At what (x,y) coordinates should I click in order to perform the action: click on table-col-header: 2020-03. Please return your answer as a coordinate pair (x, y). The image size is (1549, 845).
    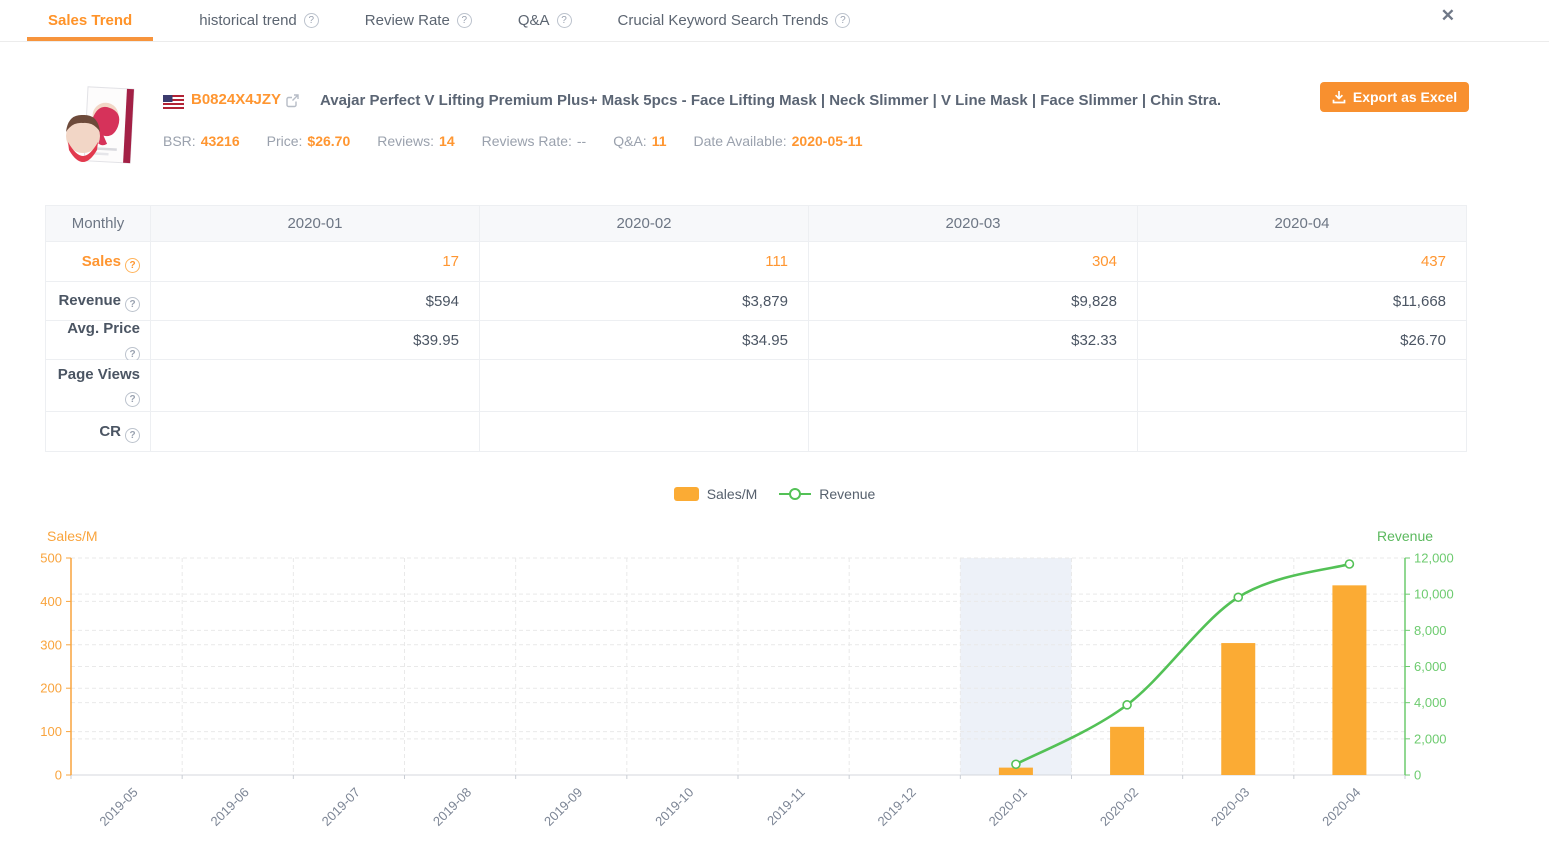
    Looking at the image, I should click on (973, 224).